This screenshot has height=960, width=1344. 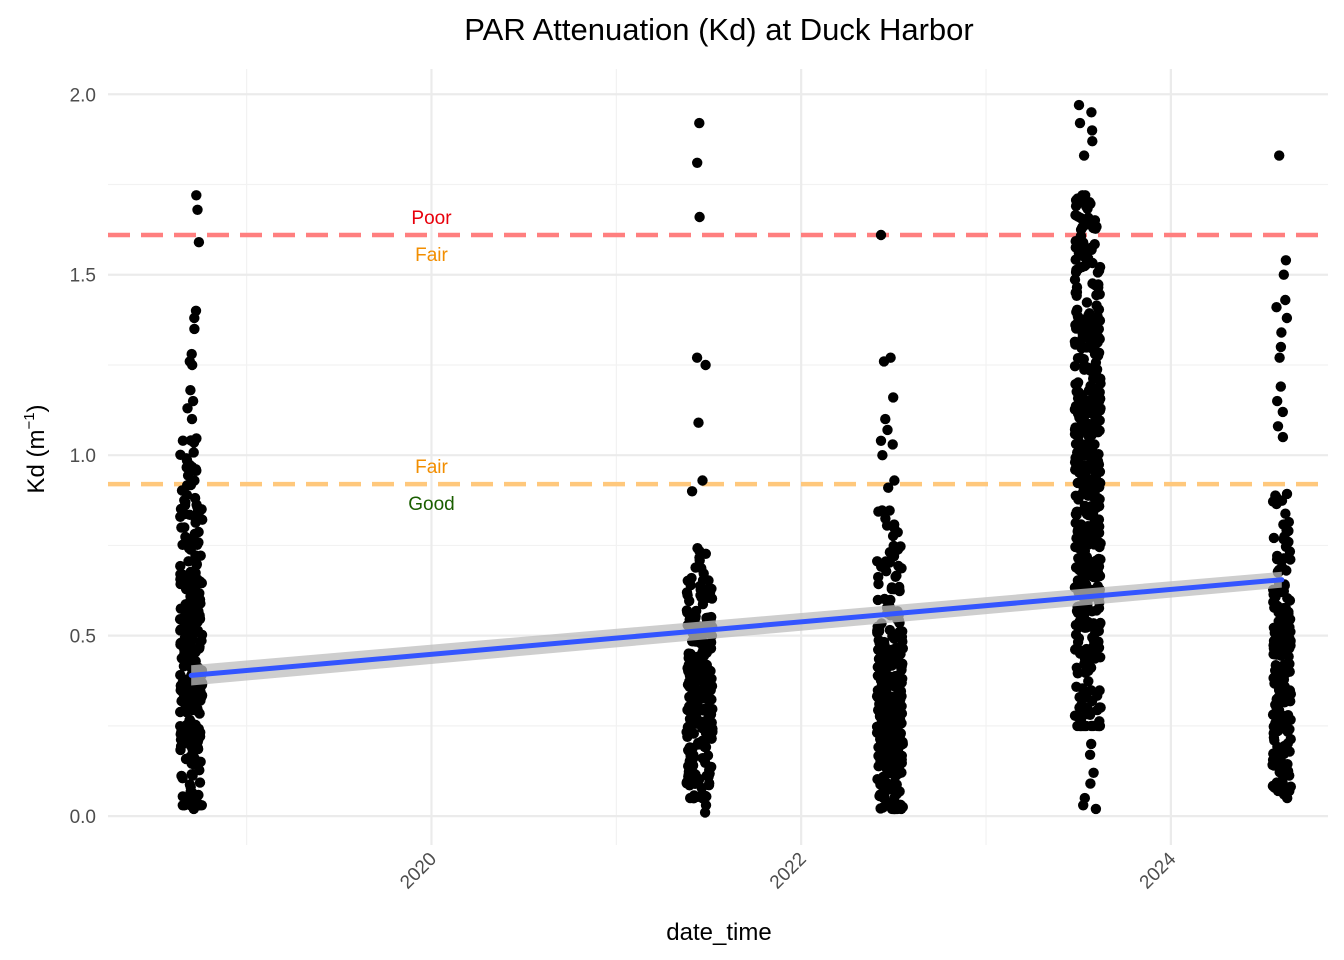 I want to click on threshold-label-above: Poor, so click(x=431, y=218).